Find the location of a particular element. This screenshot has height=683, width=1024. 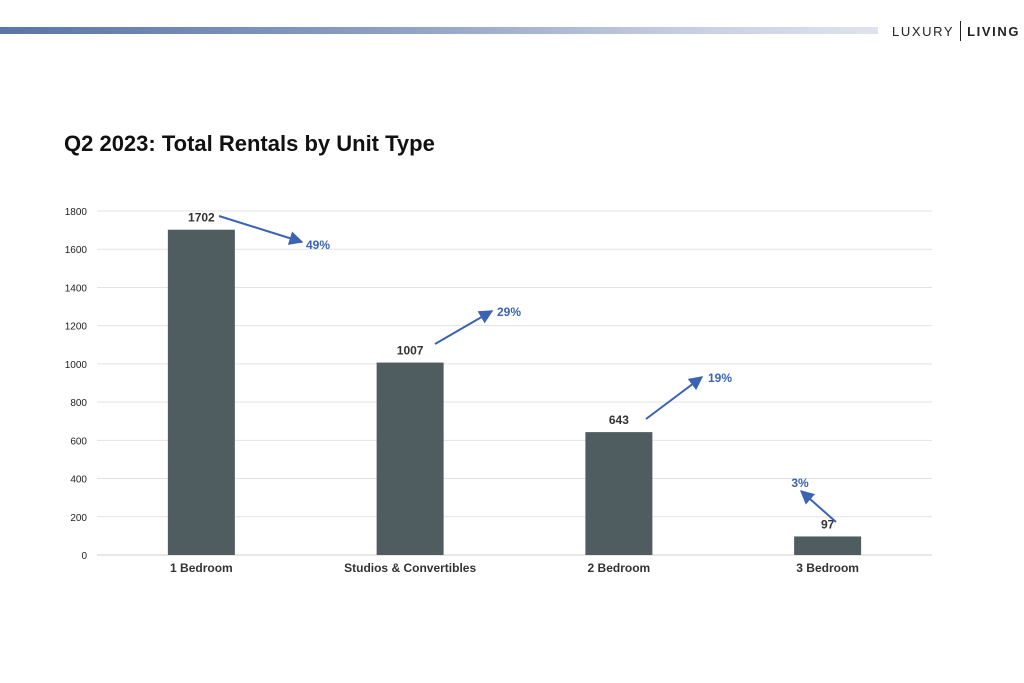

header-gradient-bar is located at coordinates (439, 30).